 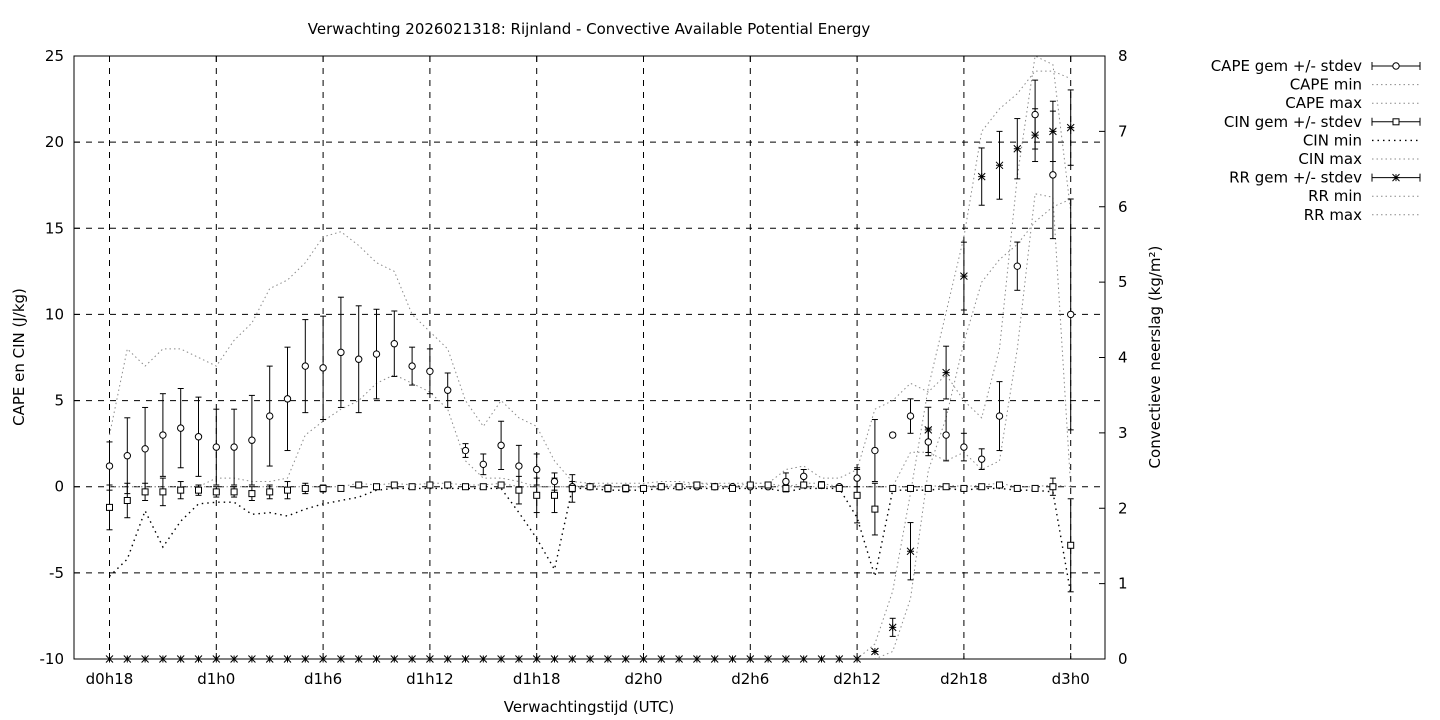 I want to click on x-tick-label: d1h18, so click(x=537, y=679).